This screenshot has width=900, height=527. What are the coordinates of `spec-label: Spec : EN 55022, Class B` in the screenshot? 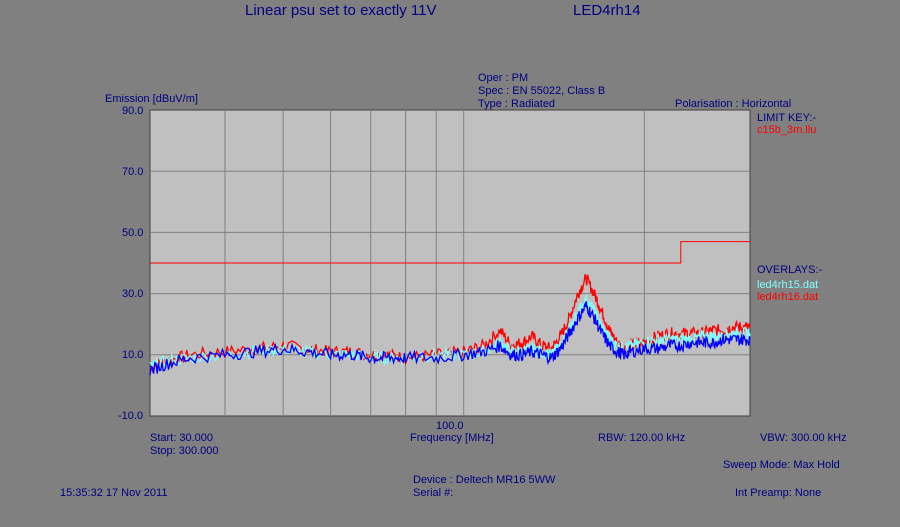 It's located at (542, 91).